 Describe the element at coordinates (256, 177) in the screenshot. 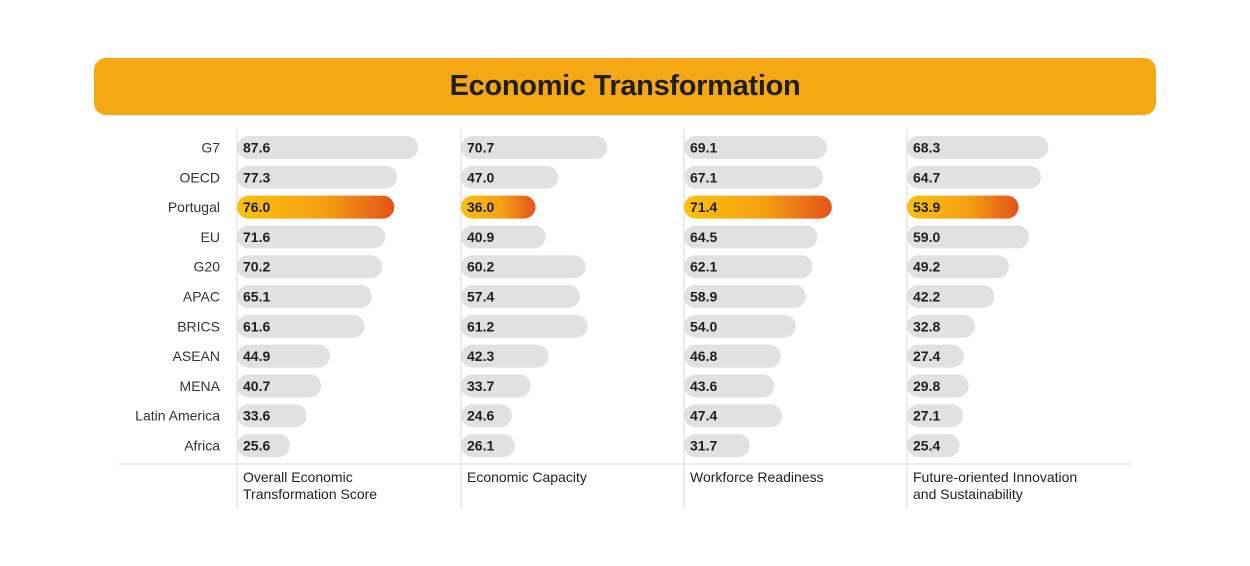

I see `data-label: 77.3` at that location.